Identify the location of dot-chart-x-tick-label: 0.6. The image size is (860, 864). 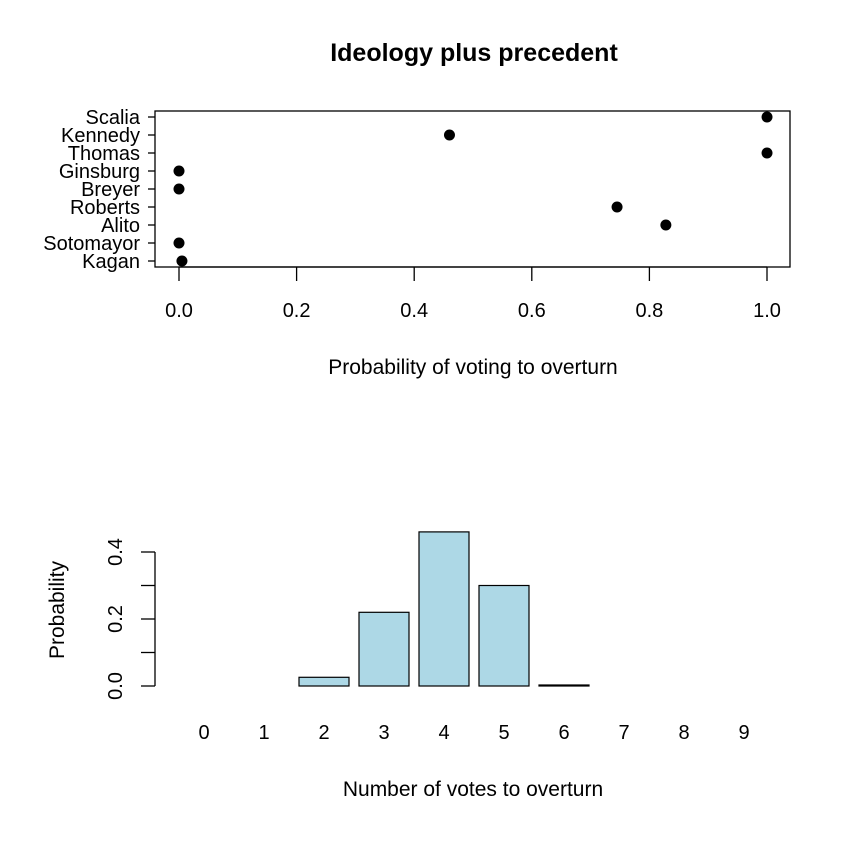
(532, 311).